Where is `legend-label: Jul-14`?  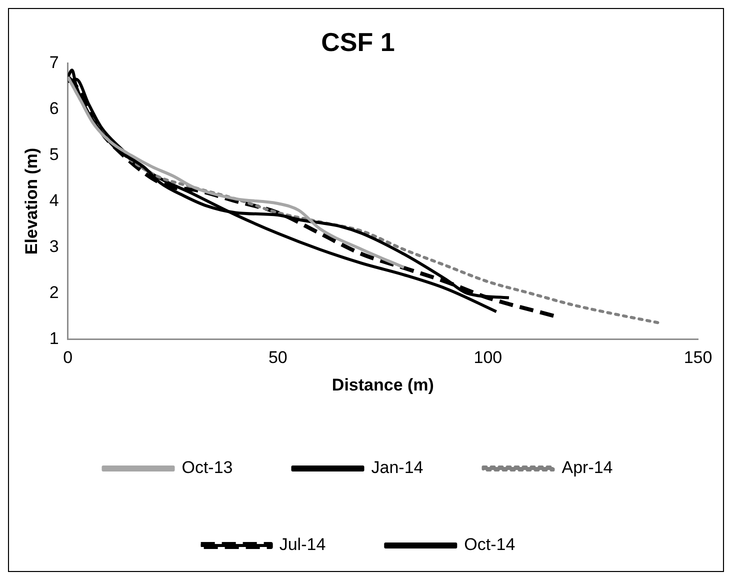
legend-label: Jul-14 is located at coordinates (302, 544).